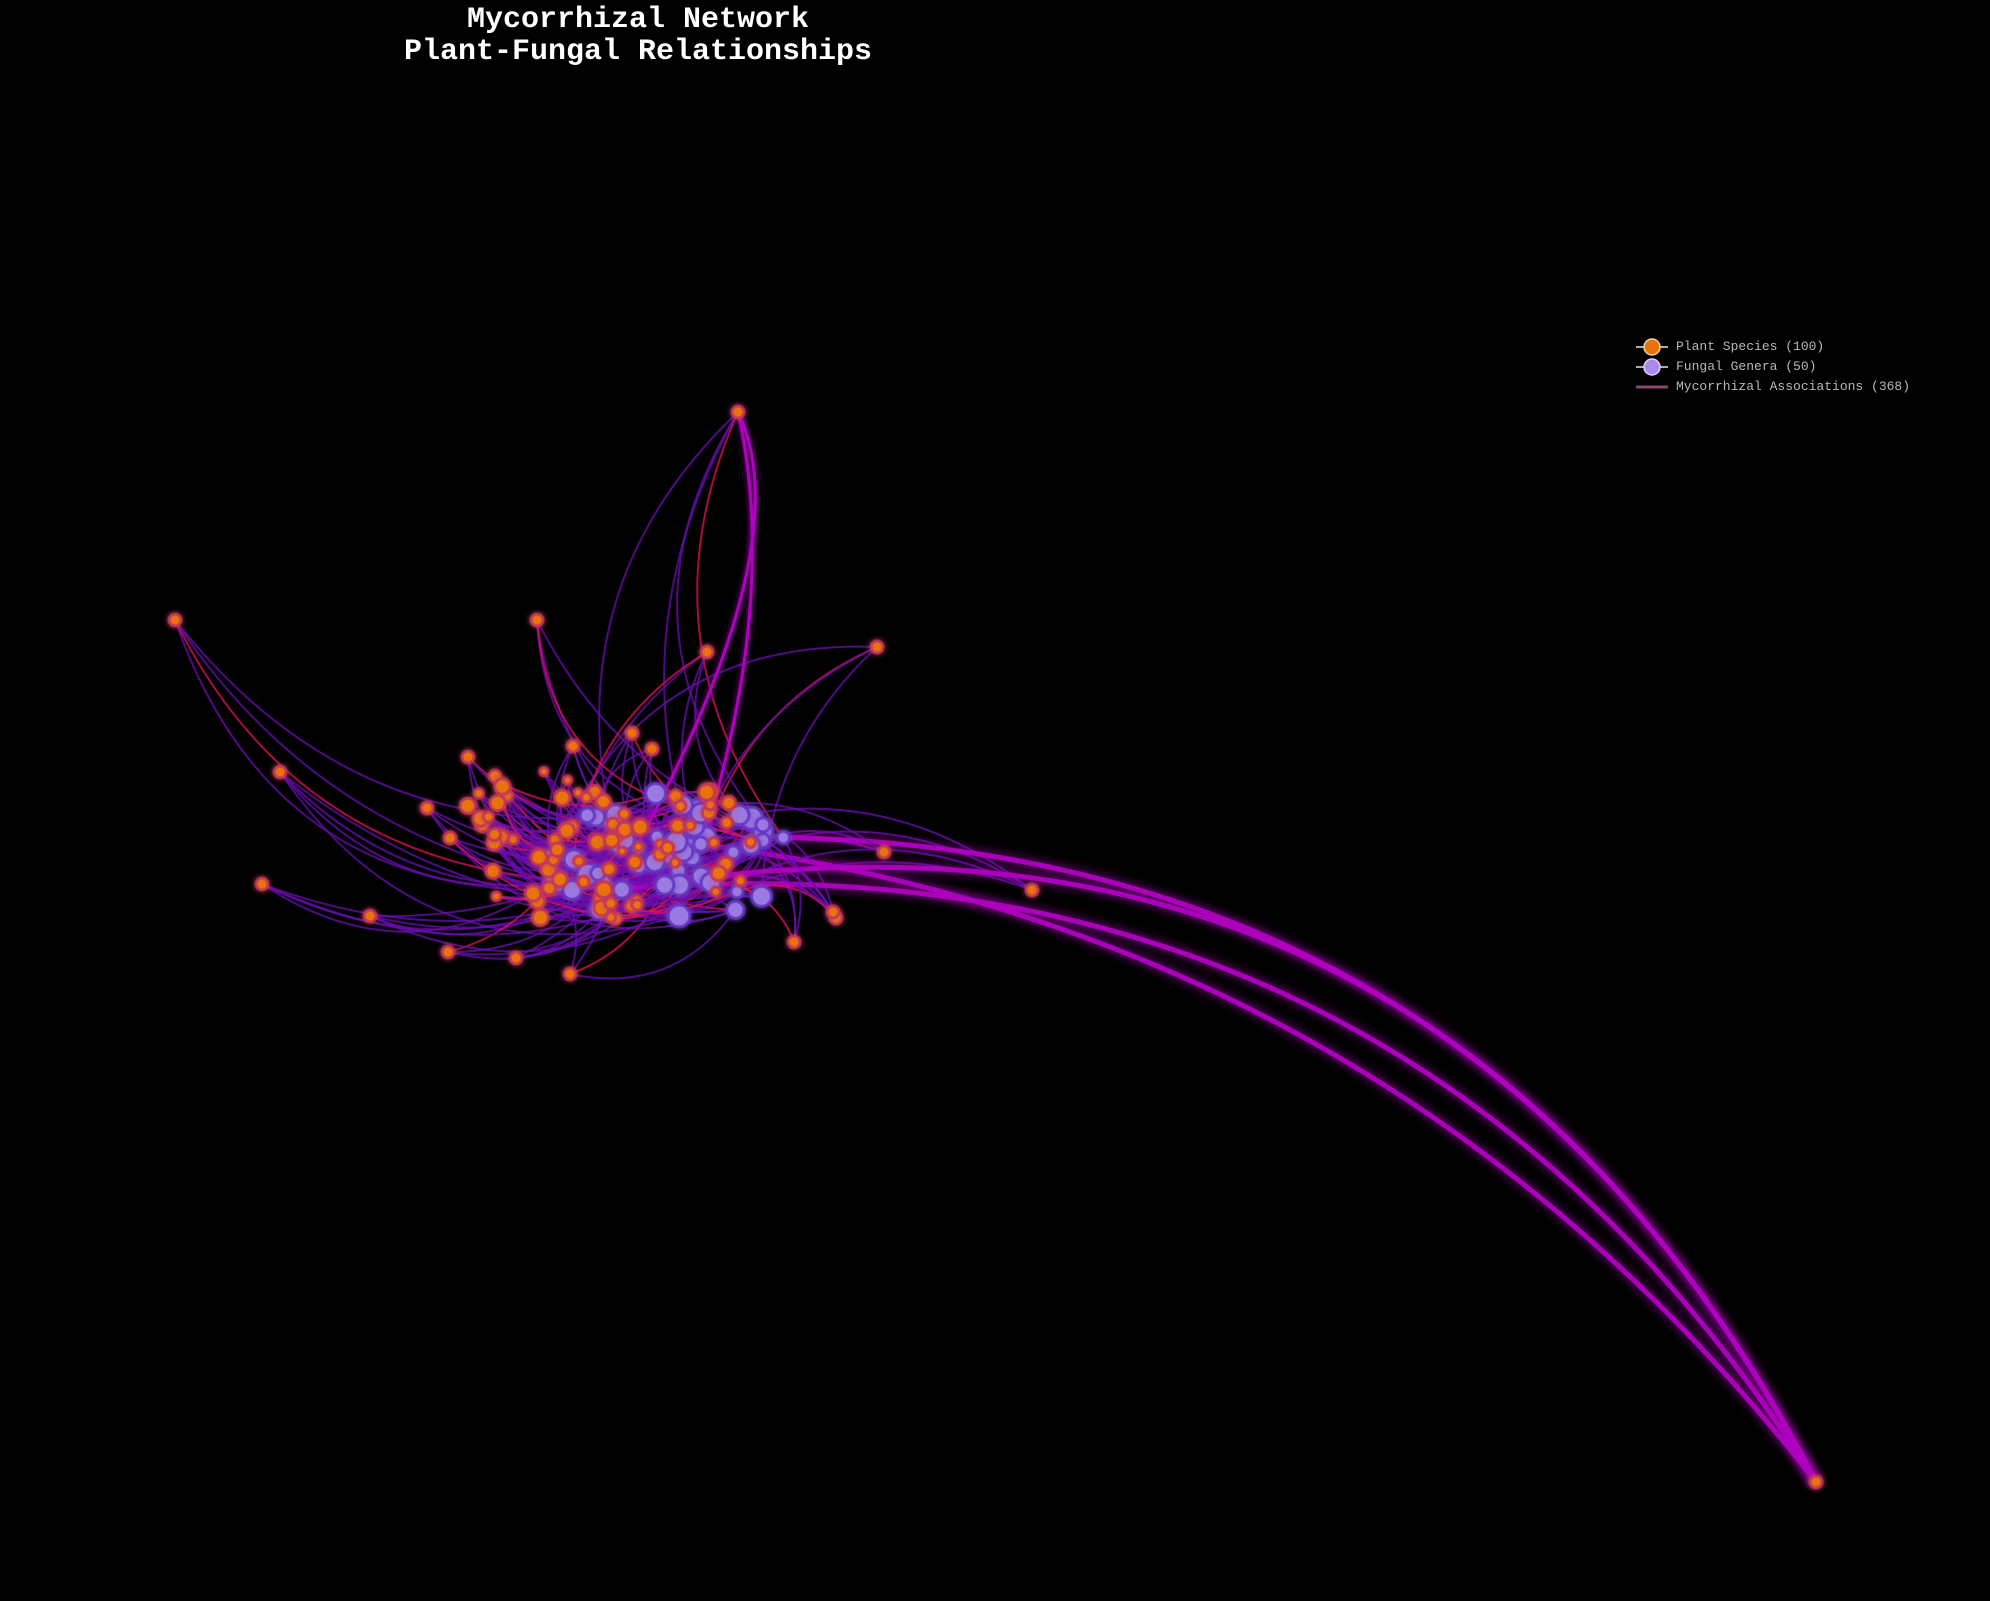 The height and width of the screenshot is (1601, 1990). I want to click on plant-node-icon, so click(1652, 347).